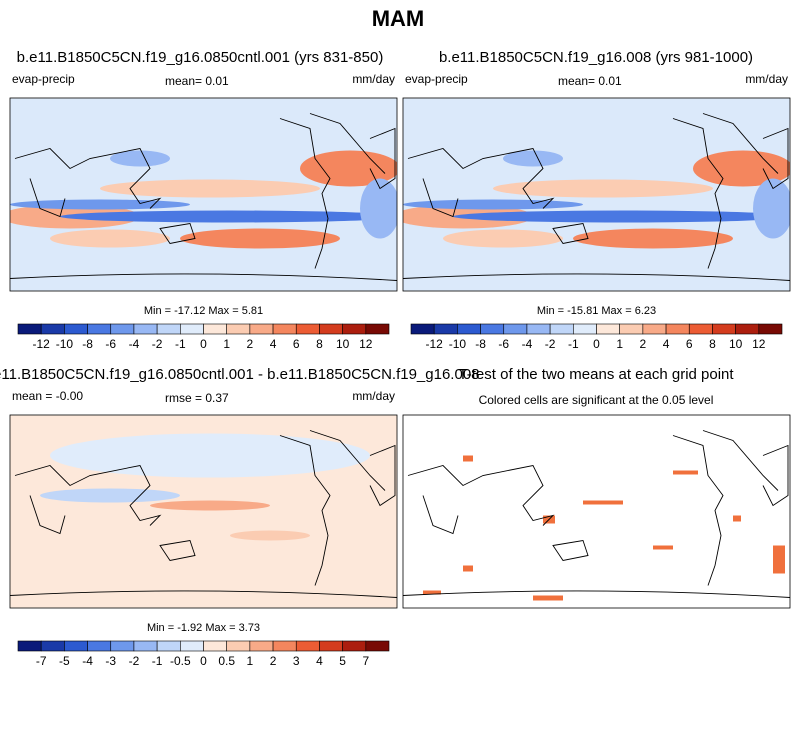 The height and width of the screenshot is (733, 797). Describe the element at coordinates (110, 661) in the screenshot. I see `colorbar-label: -3` at that location.